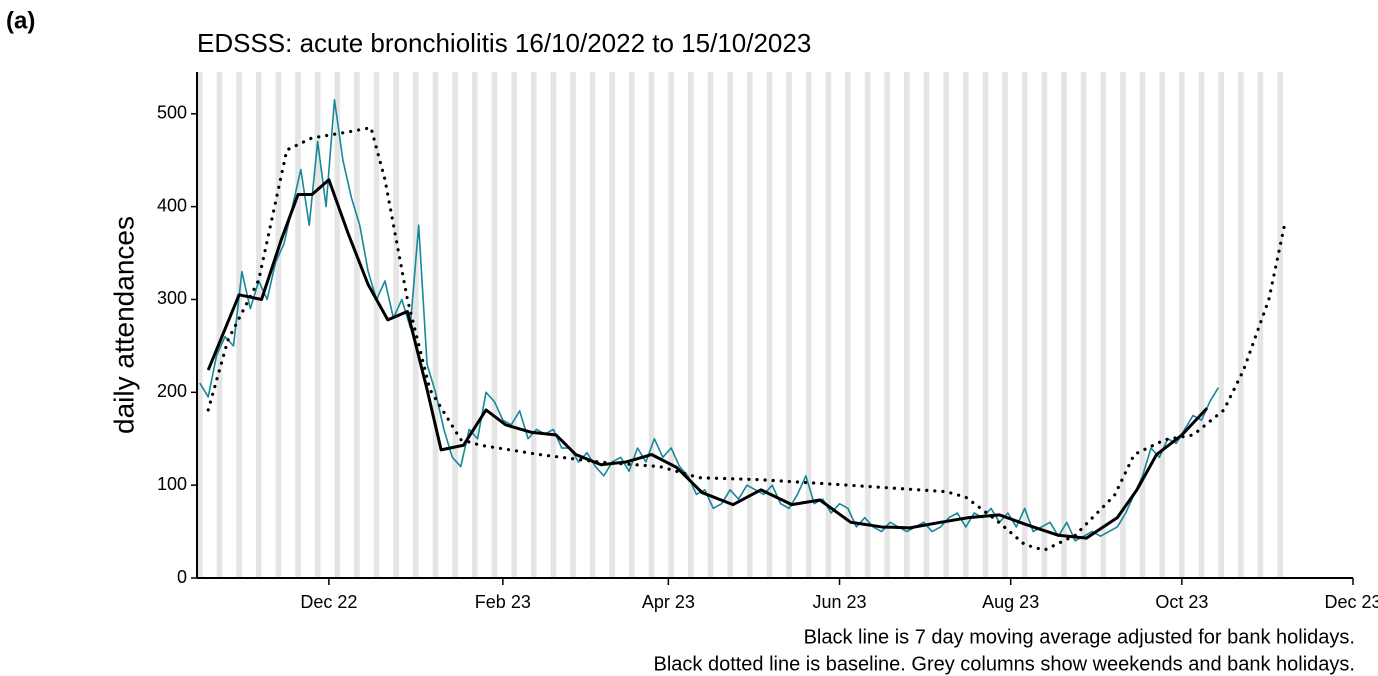 The image size is (1378, 676). What do you see at coordinates (172, 298) in the screenshot?
I see `y-tick-label: 300` at bounding box center [172, 298].